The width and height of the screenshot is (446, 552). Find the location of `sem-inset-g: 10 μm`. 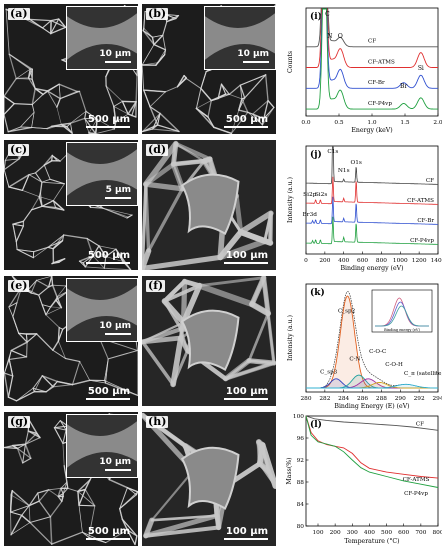

sem-inset-g: 10 μm is located at coordinates (102, 446).